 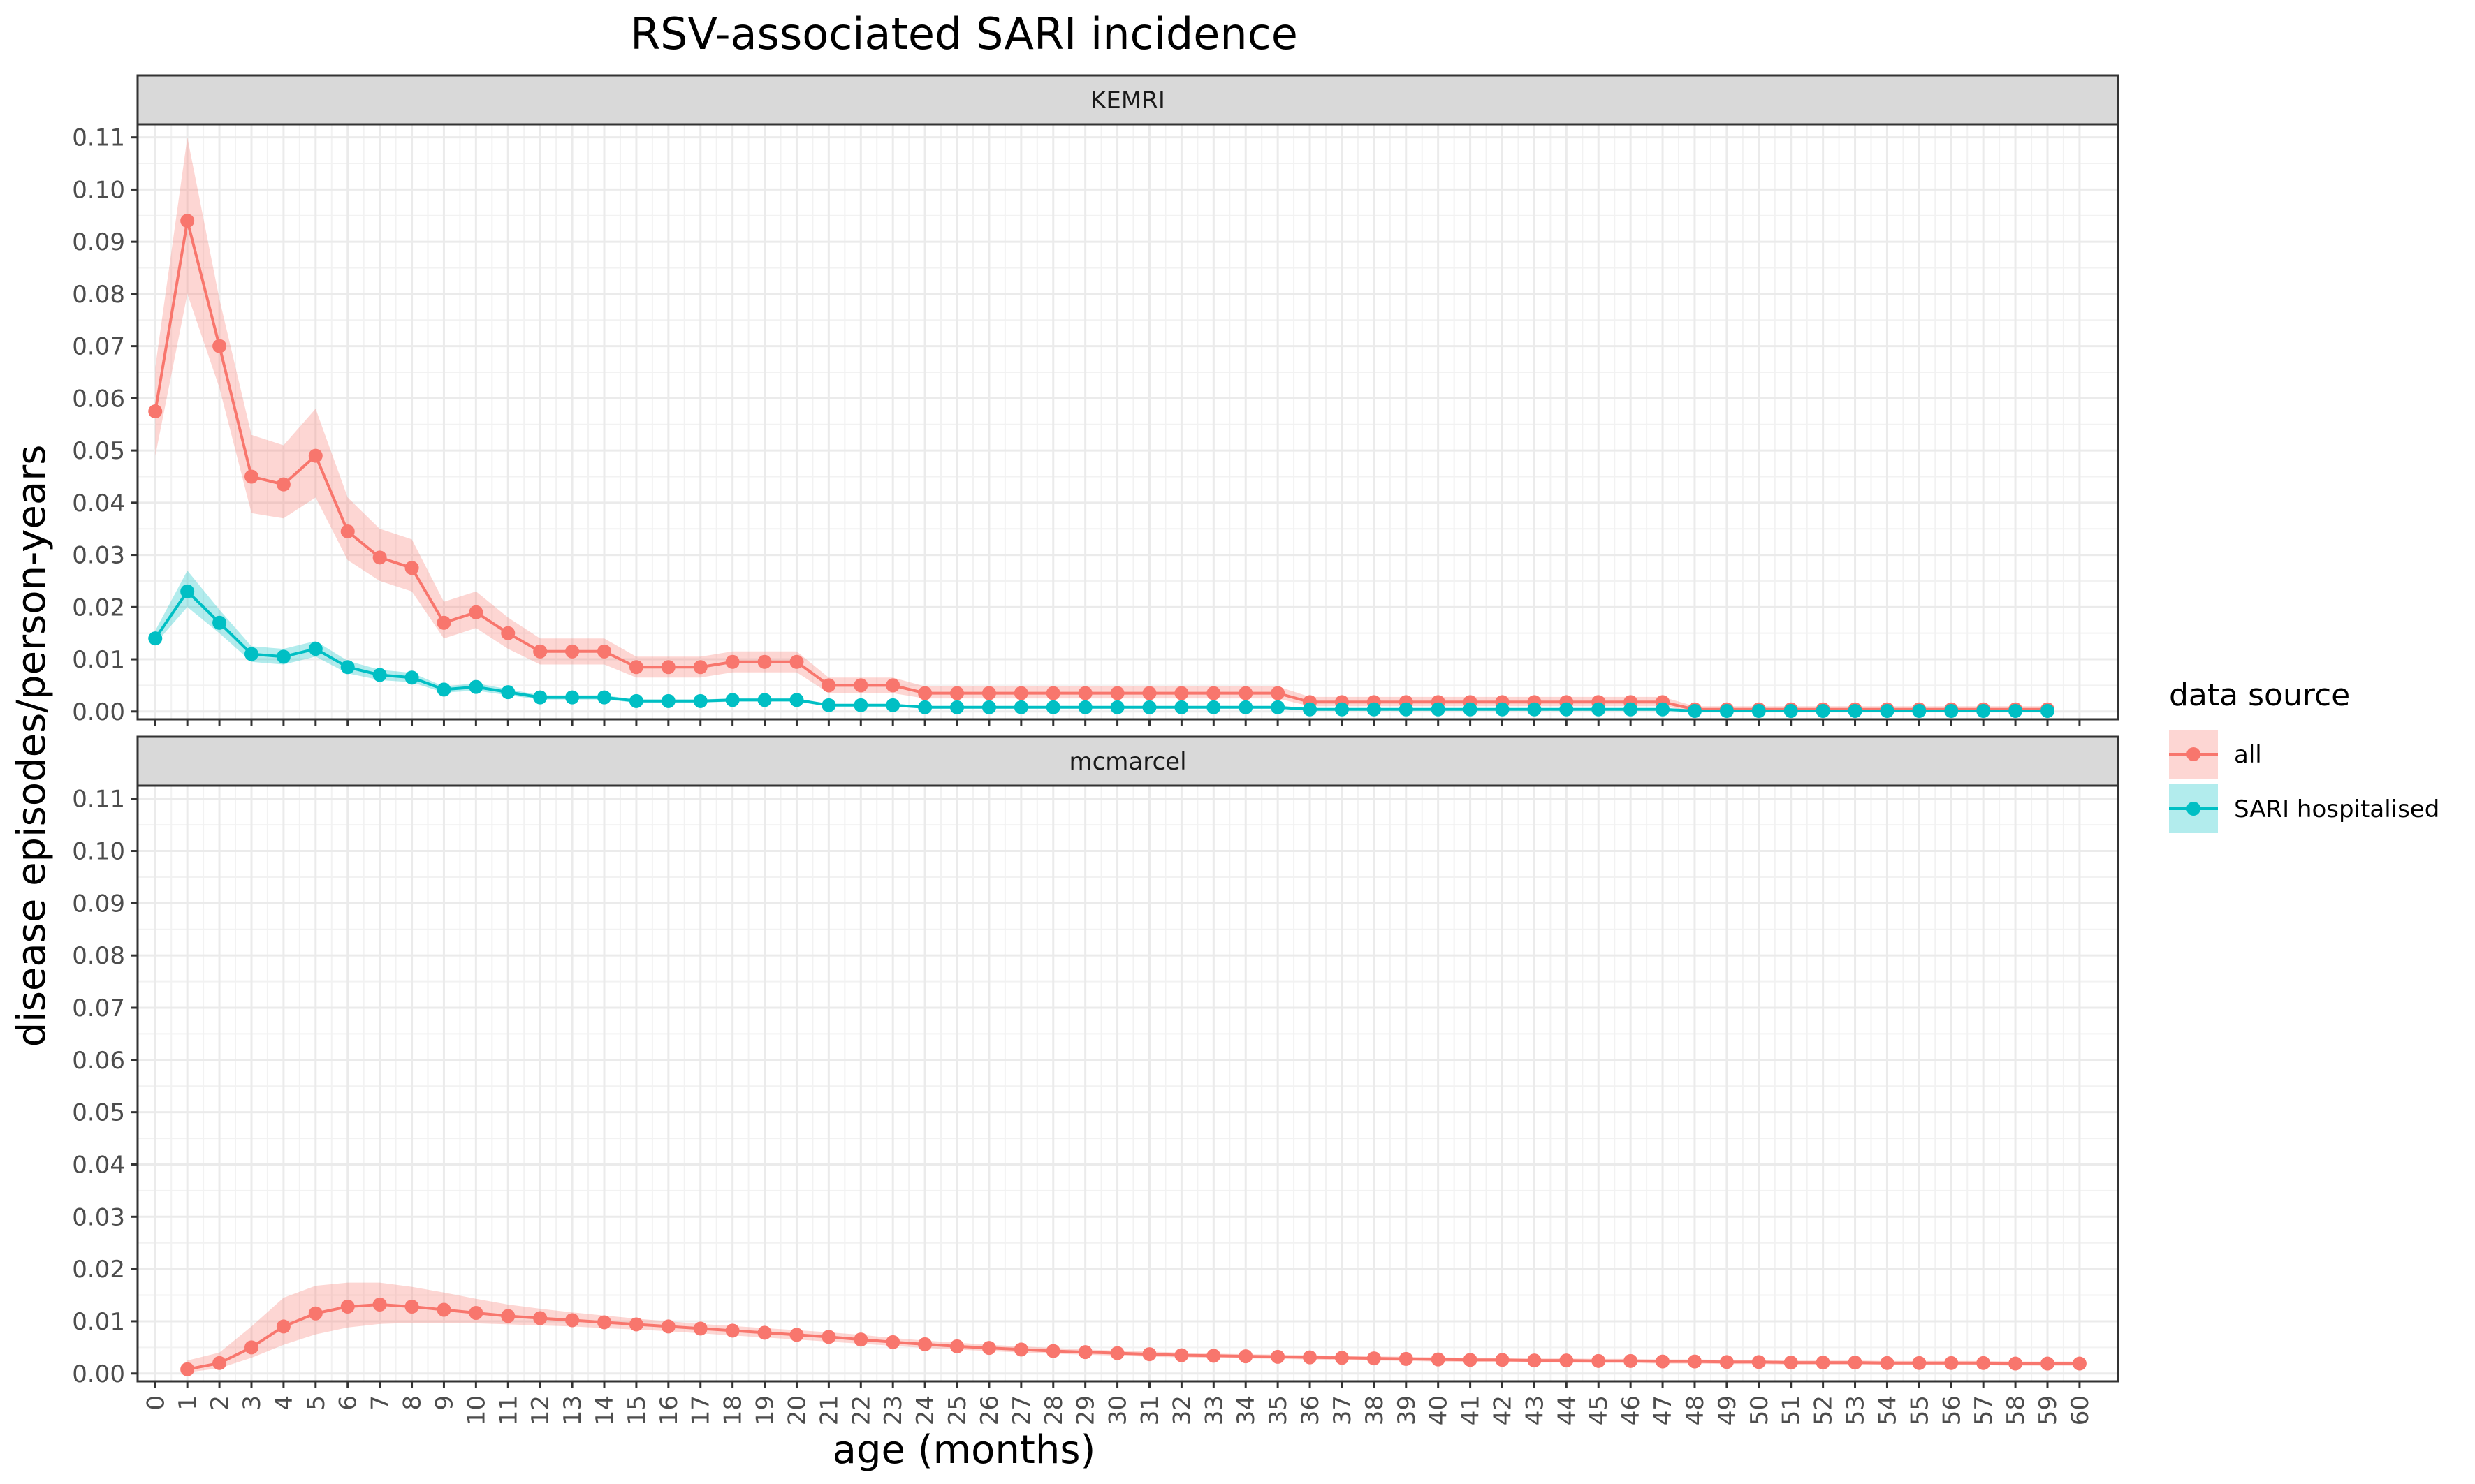 What do you see at coordinates (926, 1410) in the screenshot?
I see `x-tick-label: 24` at bounding box center [926, 1410].